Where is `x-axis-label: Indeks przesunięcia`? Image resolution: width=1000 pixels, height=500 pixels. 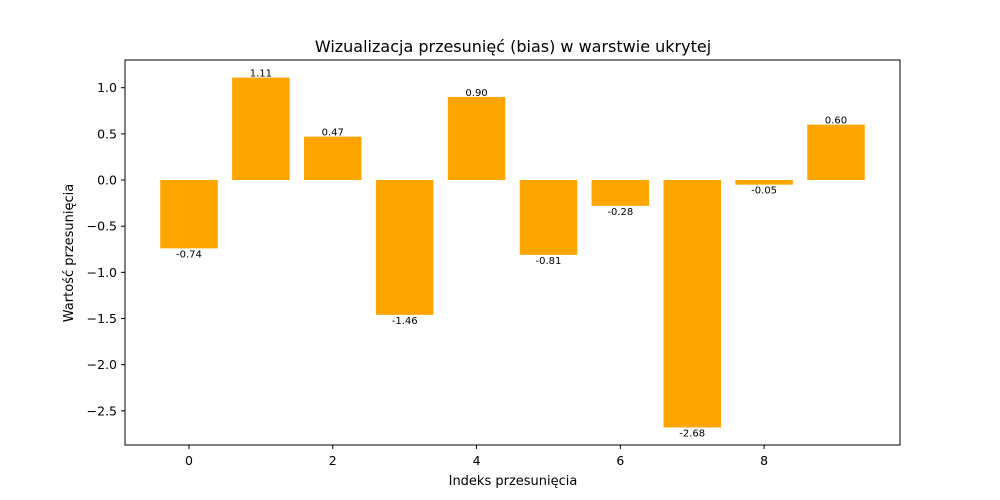
x-axis-label: Indeks przesunięcia is located at coordinates (513, 481).